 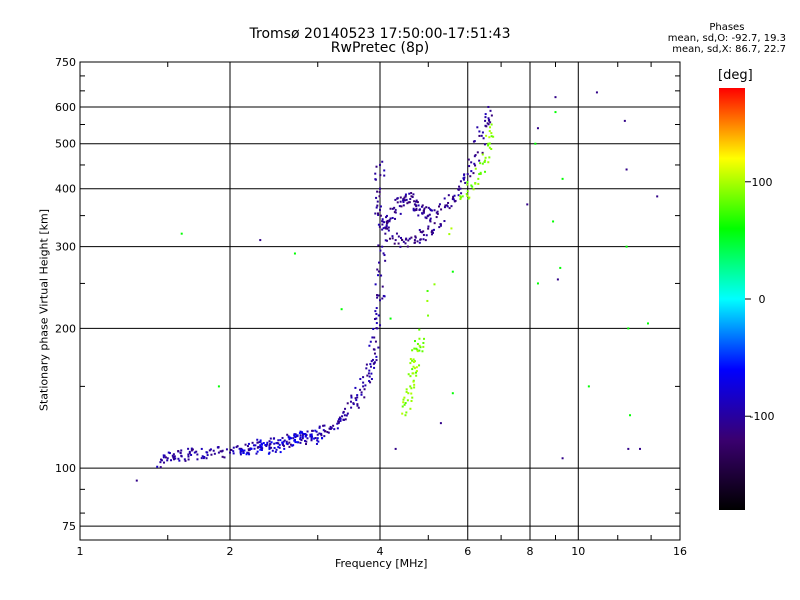 What do you see at coordinates (530, 551) in the screenshot?
I see `x-tick-label: 8` at bounding box center [530, 551].